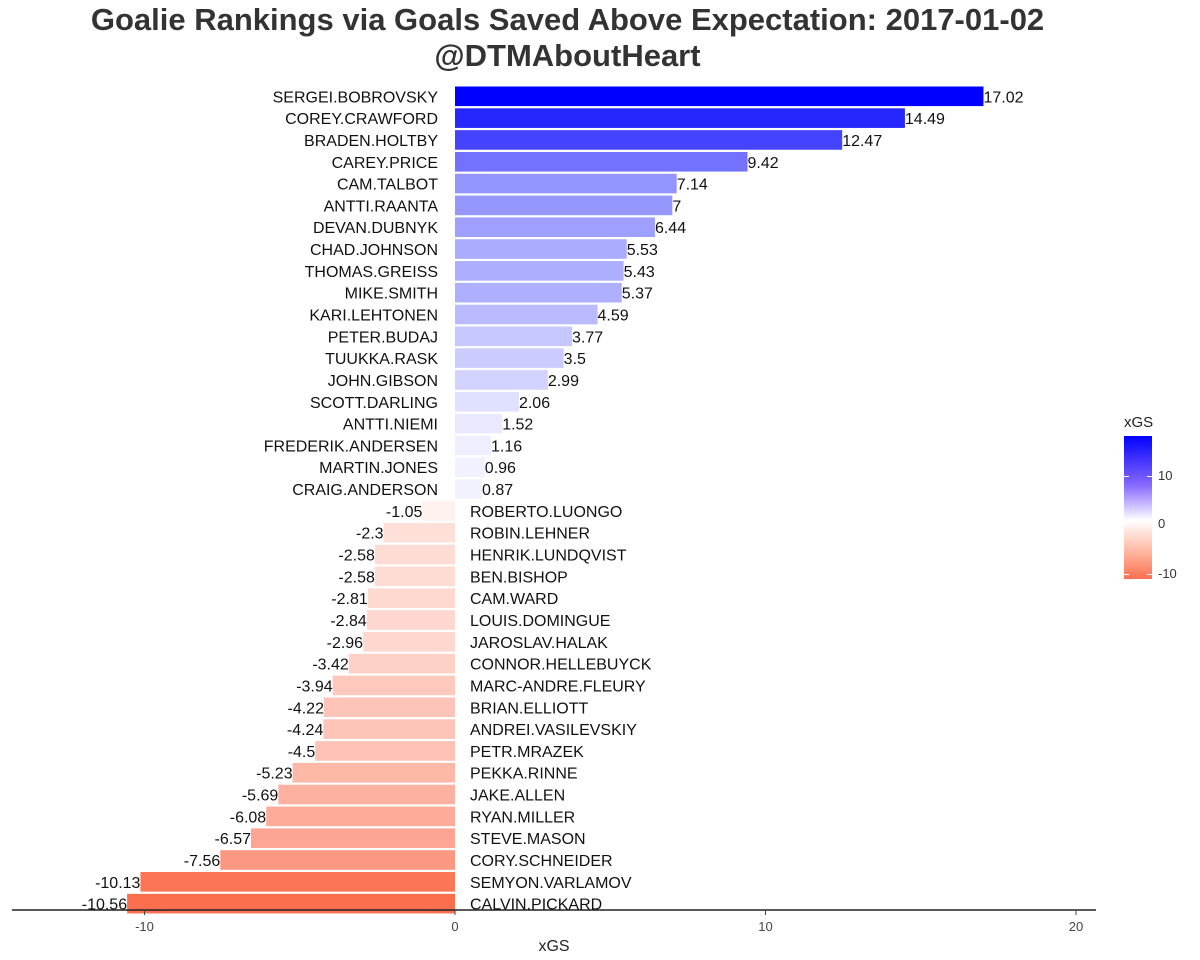  I want to click on category-label: ANTTI.NIEMI, so click(390, 425).